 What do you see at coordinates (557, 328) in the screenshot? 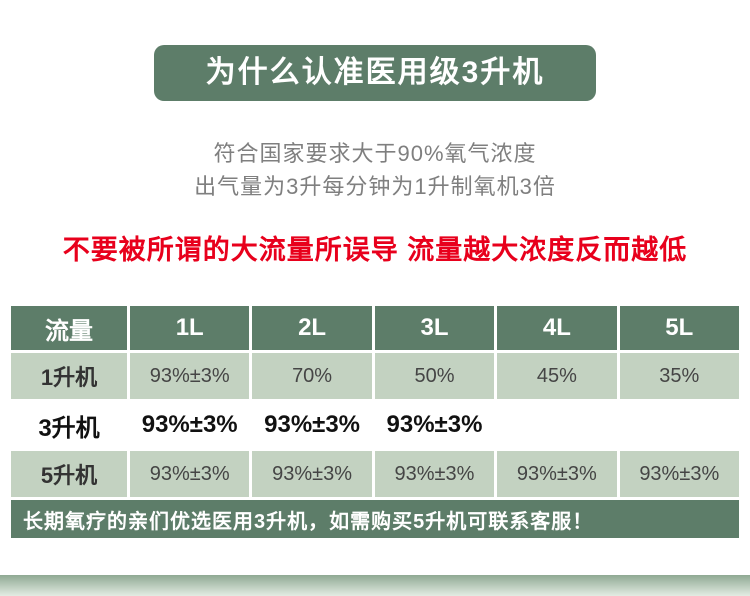
I see `header-cell-4l: 4L` at bounding box center [557, 328].